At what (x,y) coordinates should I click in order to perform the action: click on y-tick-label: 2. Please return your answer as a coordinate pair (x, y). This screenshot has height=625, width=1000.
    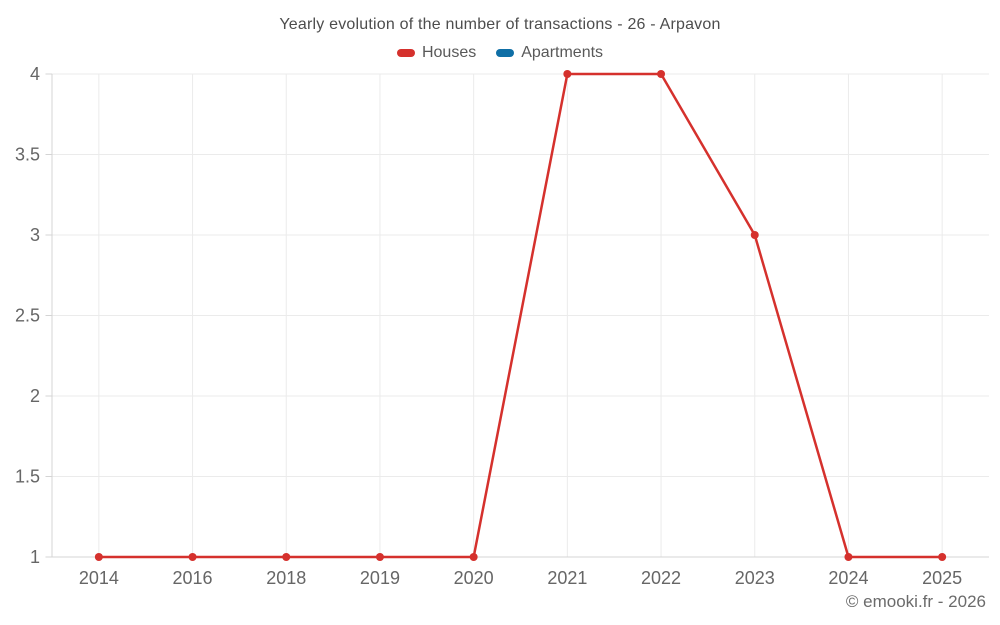
    Looking at the image, I should click on (35, 396).